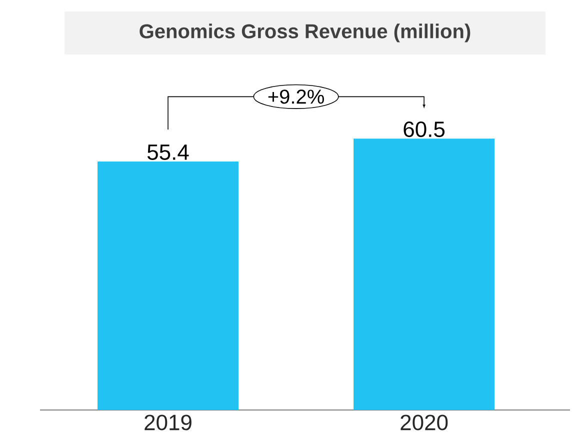 The height and width of the screenshot is (444, 573). What do you see at coordinates (424, 129) in the screenshot?
I see `data-label: 60.5` at bounding box center [424, 129].